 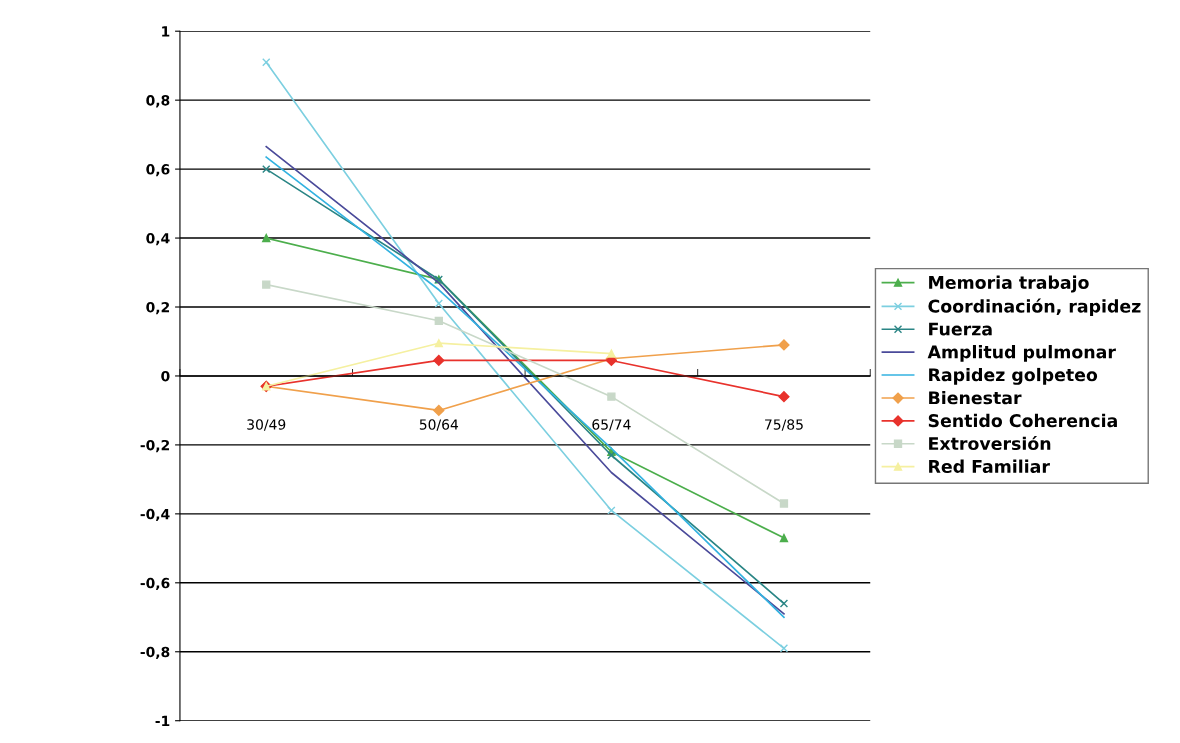 I want to click on y-tick-label: -0,4, so click(x=155, y=515).